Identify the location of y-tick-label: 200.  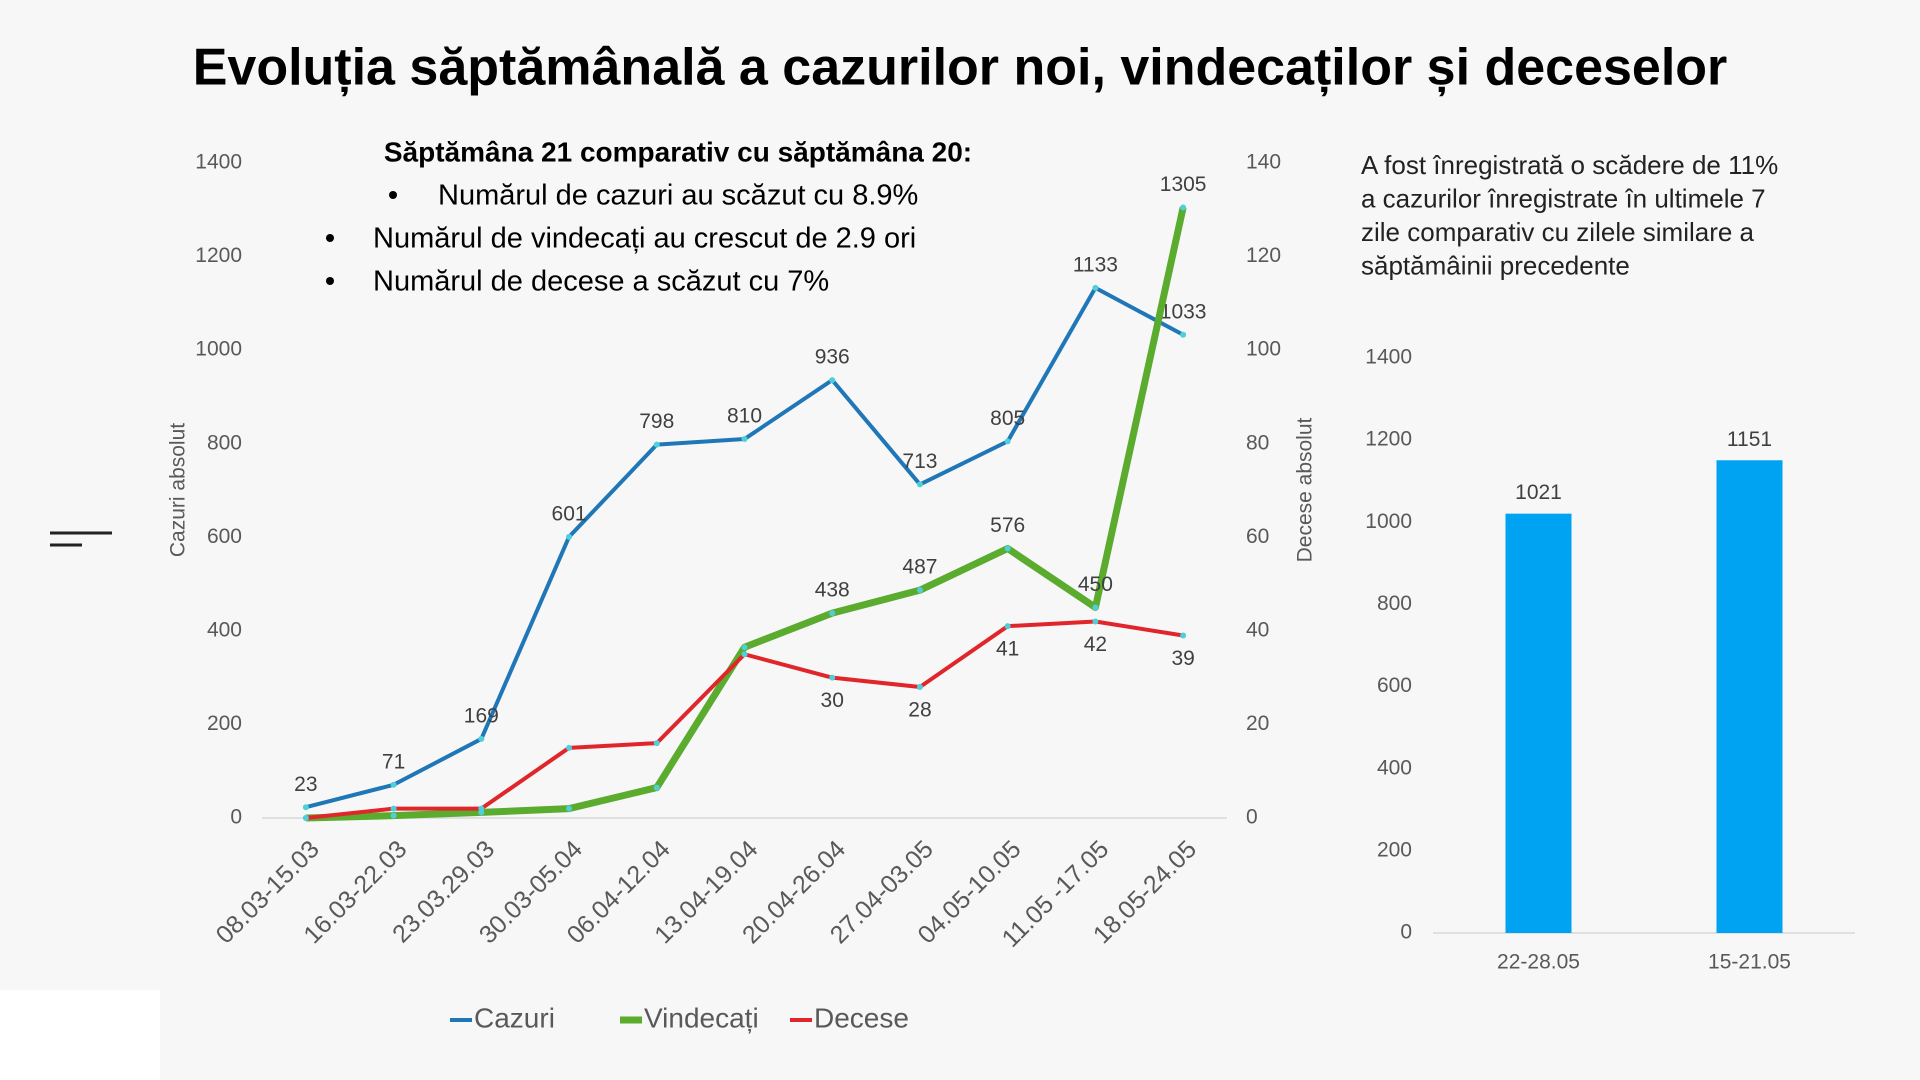
(224, 723).